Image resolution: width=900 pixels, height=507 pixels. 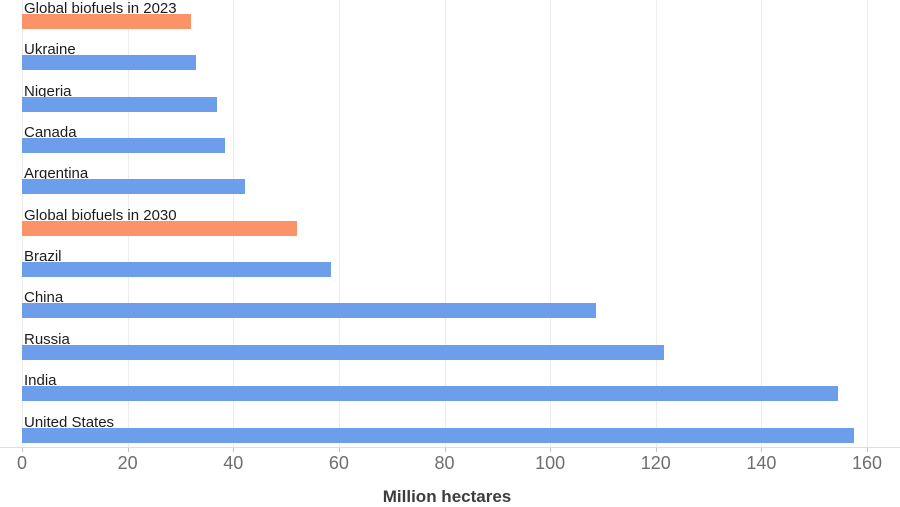 What do you see at coordinates (461, 21) in the screenshot?
I see `bar-row: Global biofuels in 2023` at bounding box center [461, 21].